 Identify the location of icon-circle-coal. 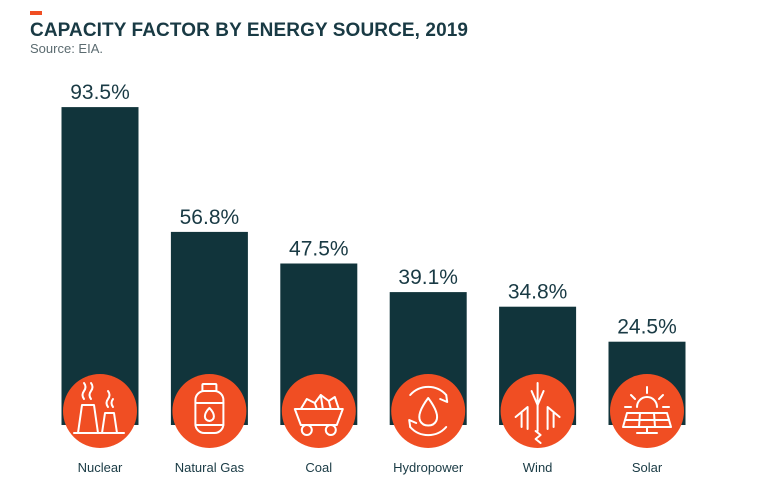
(318, 411).